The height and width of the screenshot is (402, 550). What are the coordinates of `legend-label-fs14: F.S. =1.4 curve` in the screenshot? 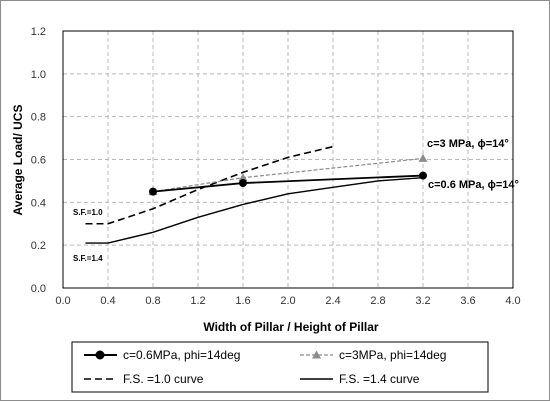 It's located at (379, 379).